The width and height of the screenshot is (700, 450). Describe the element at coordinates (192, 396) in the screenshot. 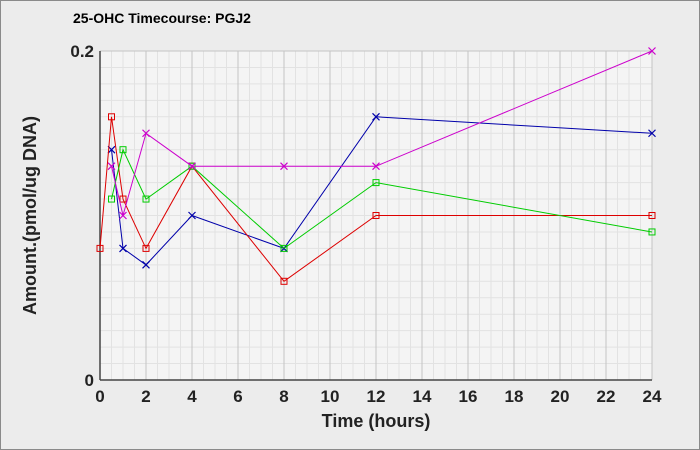

I see `x-tick-label: 4` at that location.